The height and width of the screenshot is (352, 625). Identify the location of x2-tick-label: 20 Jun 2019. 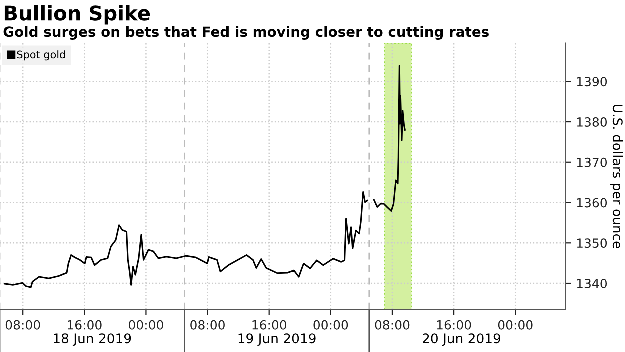
(461, 340).